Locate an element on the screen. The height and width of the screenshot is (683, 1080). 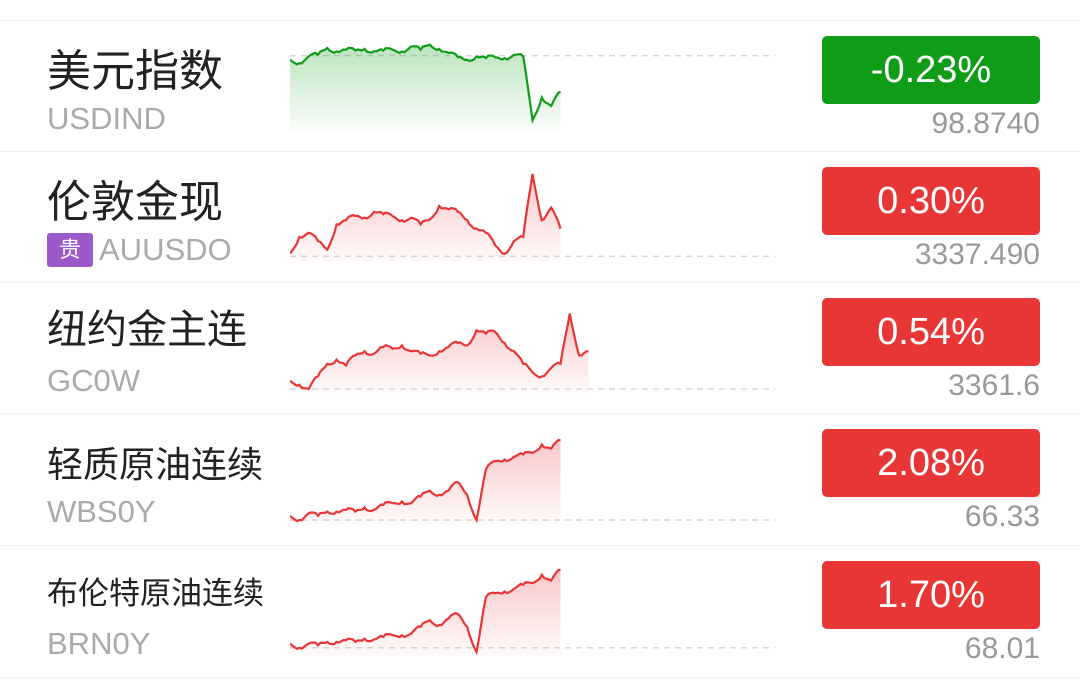
instrument-code: GC0W is located at coordinates (93, 380).